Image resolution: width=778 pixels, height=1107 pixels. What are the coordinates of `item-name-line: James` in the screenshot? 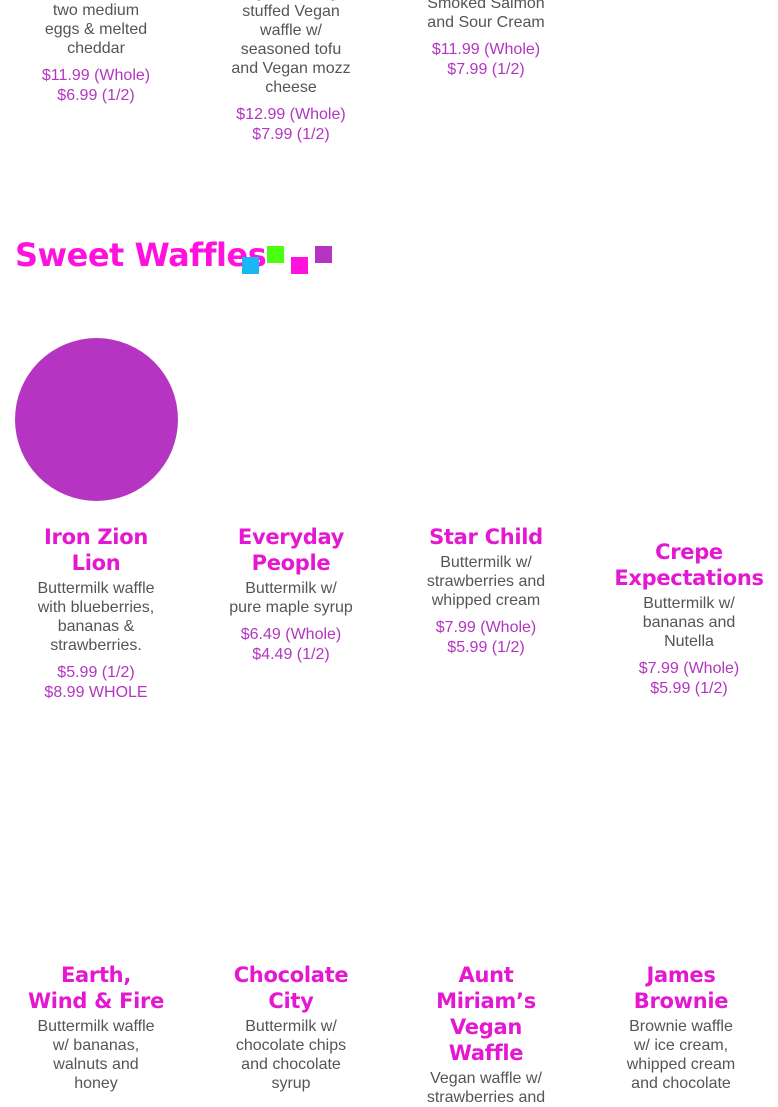 It's located at (681, 975).